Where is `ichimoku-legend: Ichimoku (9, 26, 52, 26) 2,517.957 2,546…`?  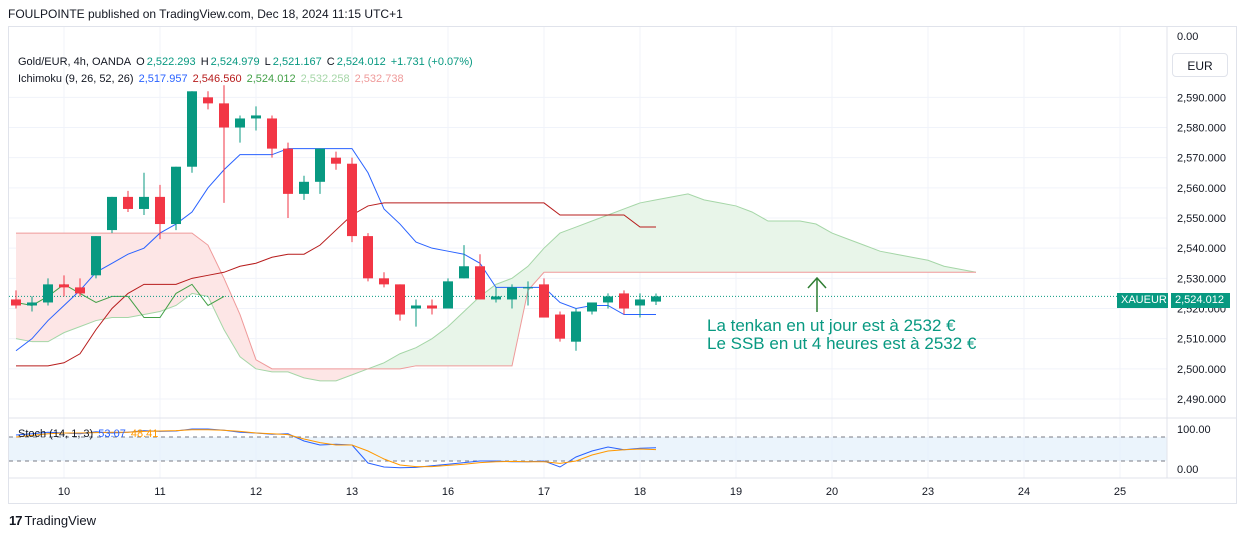
ichimoku-legend: Ichimoku (9, 26, 52, 26) 2,517.957 2,546… is located at coordinates (212, 79).